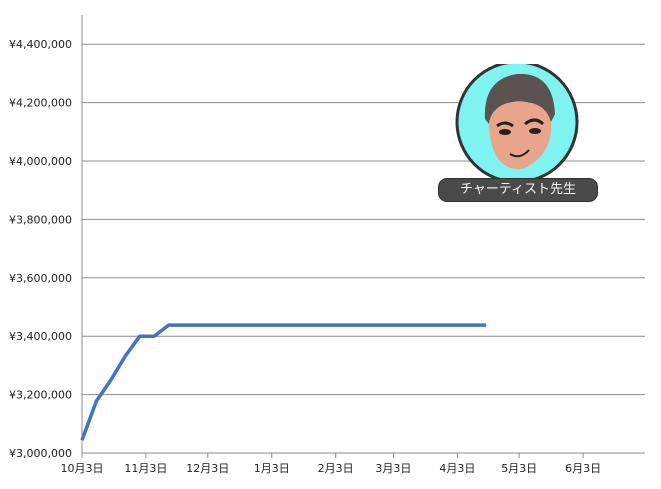 The image size is (661, 489). What do you see at coordinates (393, 468) in the screenshot?
I see `x-tick-label: 3月3日` at bounding box center [393, 468].